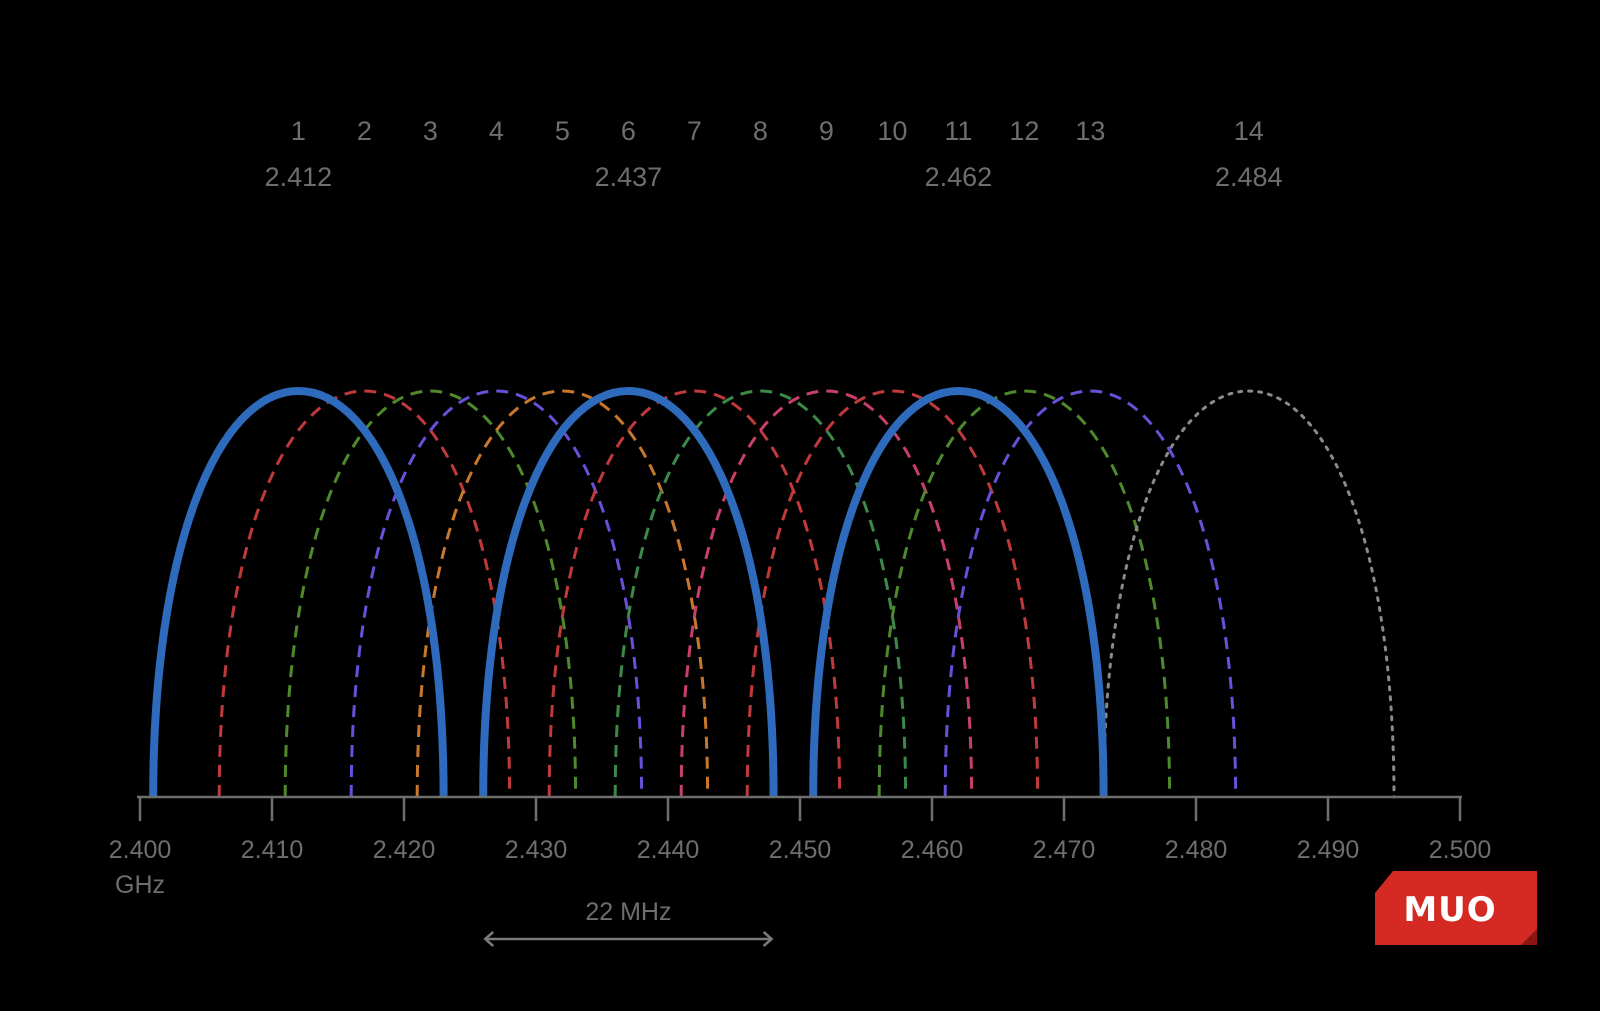 The image size is (1600, 1011). I want to click on channel-number-14: 14, so click(1249, 131).